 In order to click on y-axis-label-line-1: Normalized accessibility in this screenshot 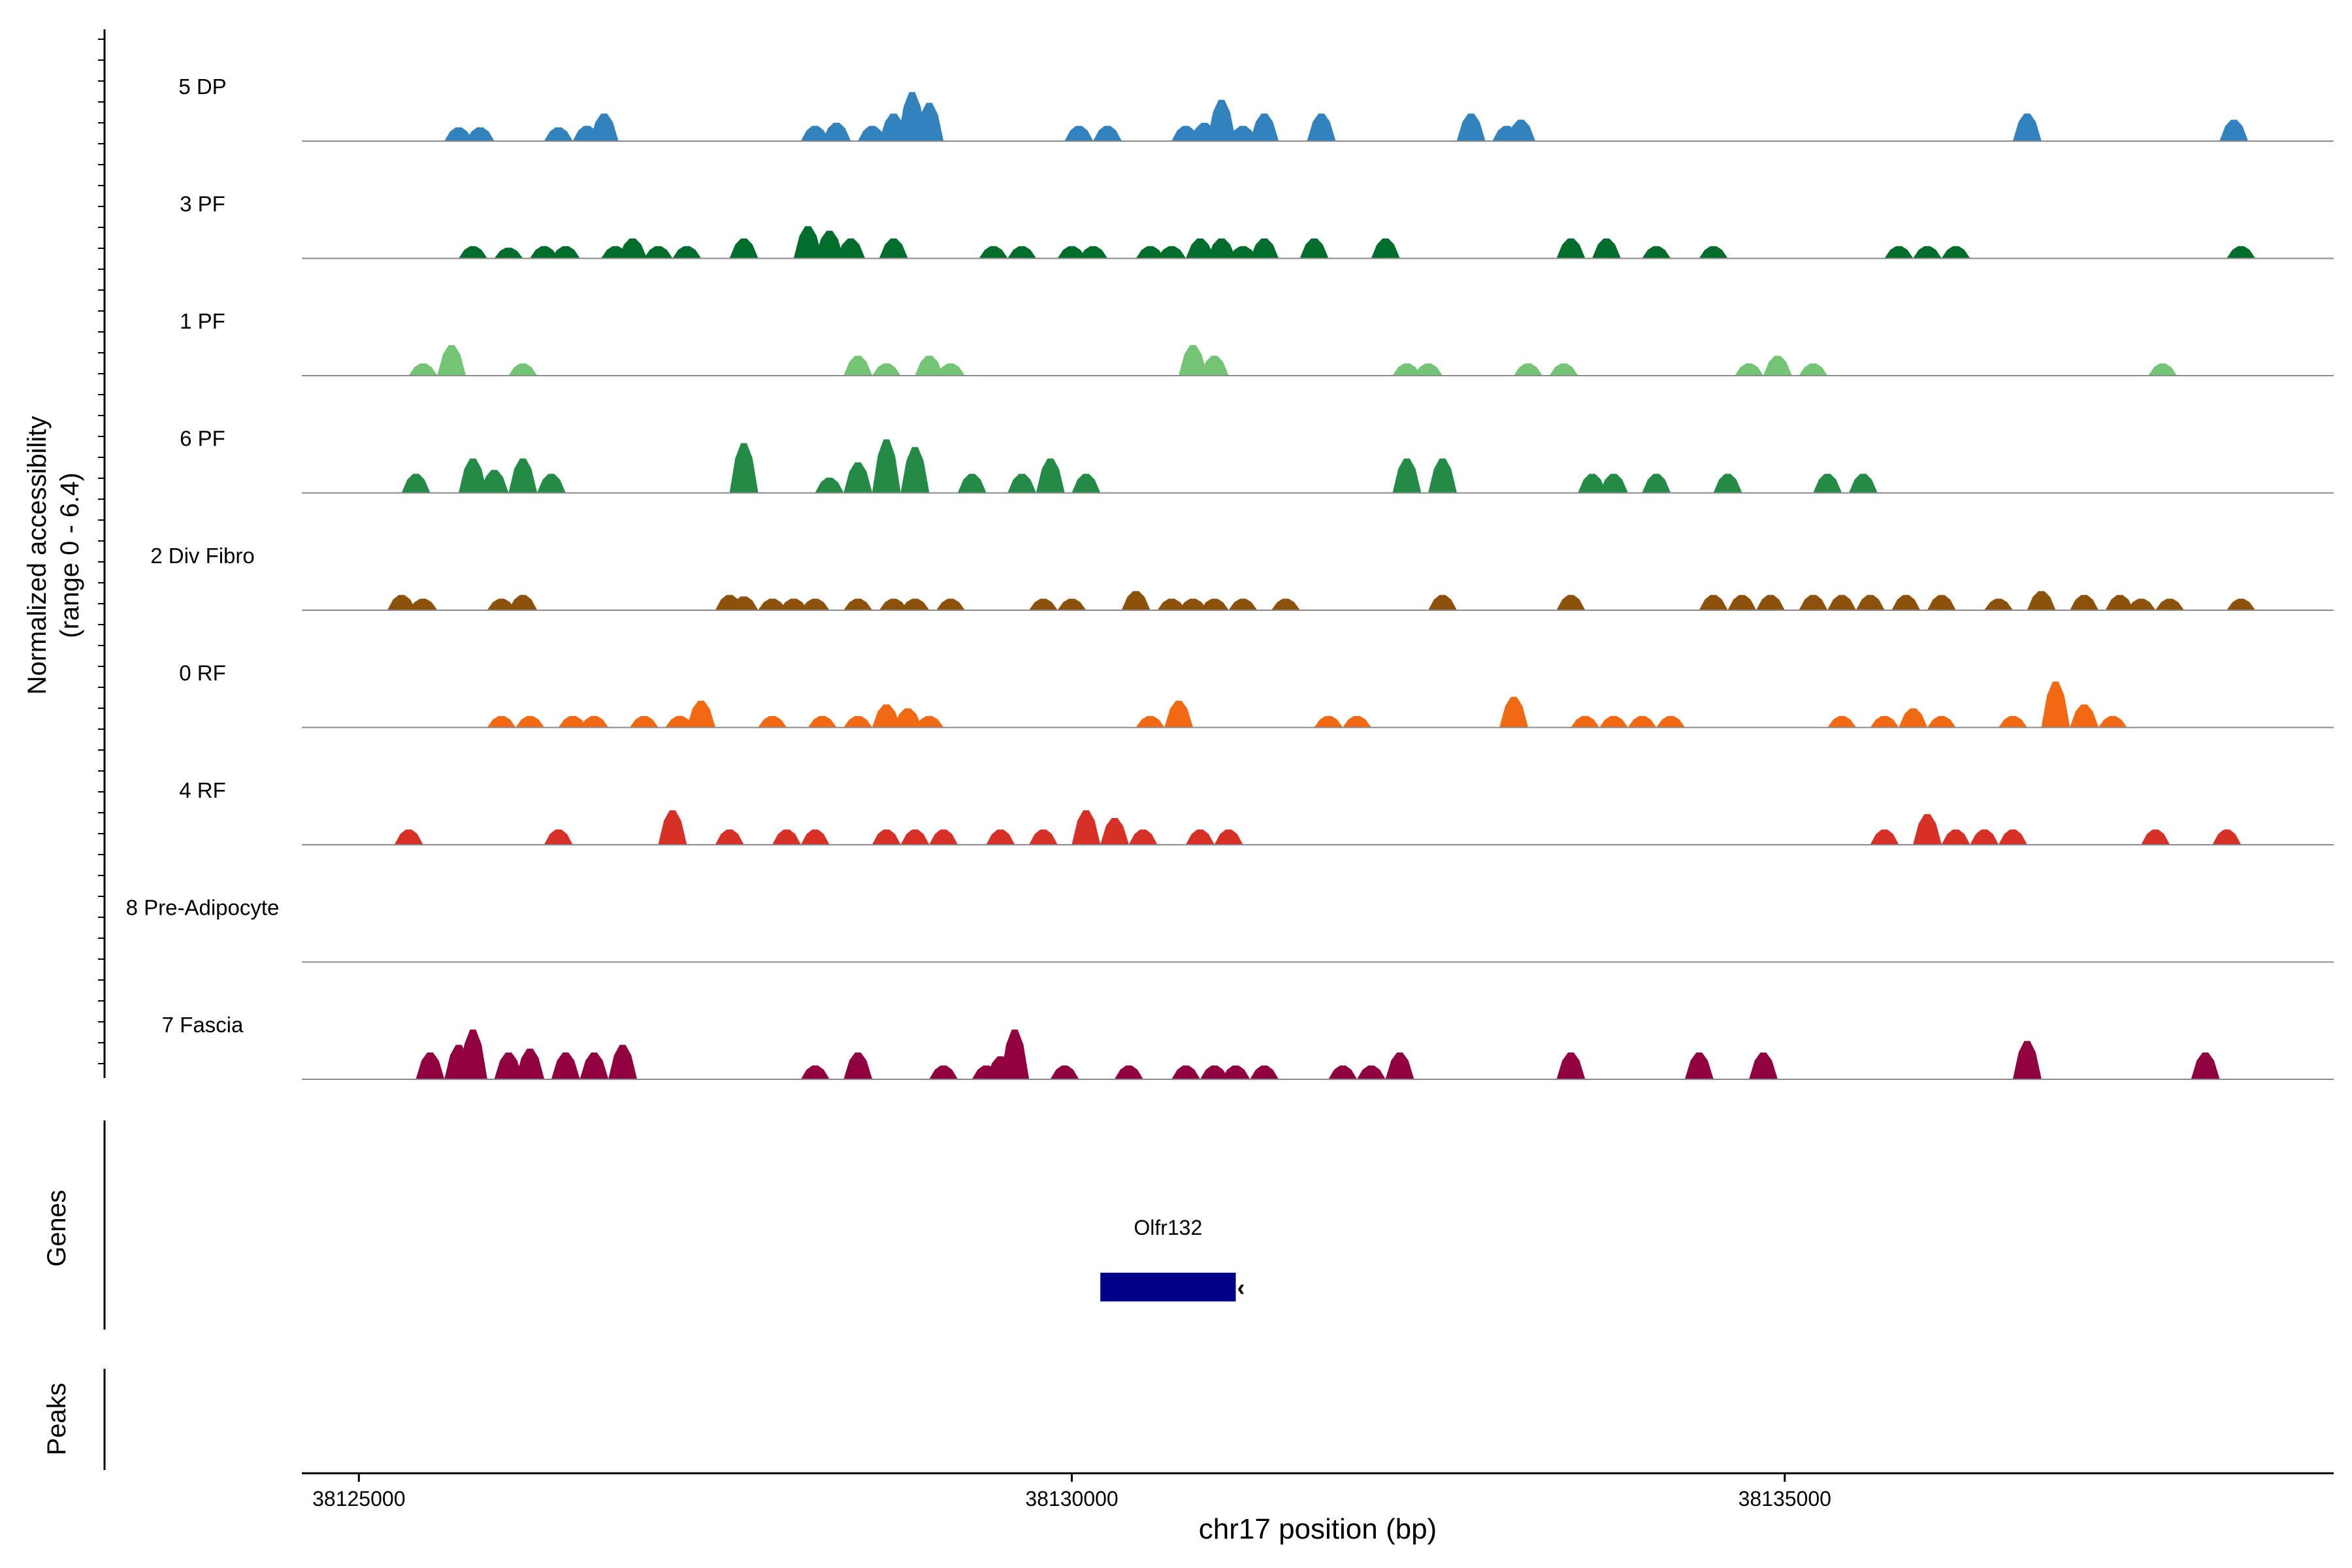, I will do `click(37, 555)`.